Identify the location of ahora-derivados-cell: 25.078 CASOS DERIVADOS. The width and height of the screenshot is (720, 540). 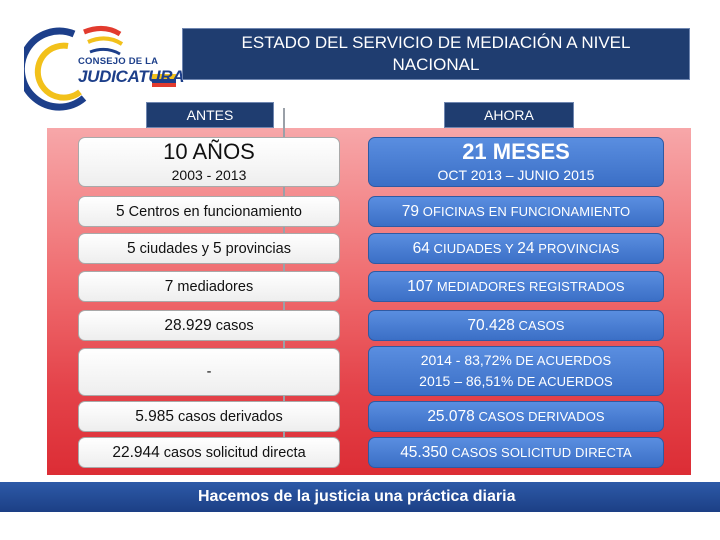
(516, 416).